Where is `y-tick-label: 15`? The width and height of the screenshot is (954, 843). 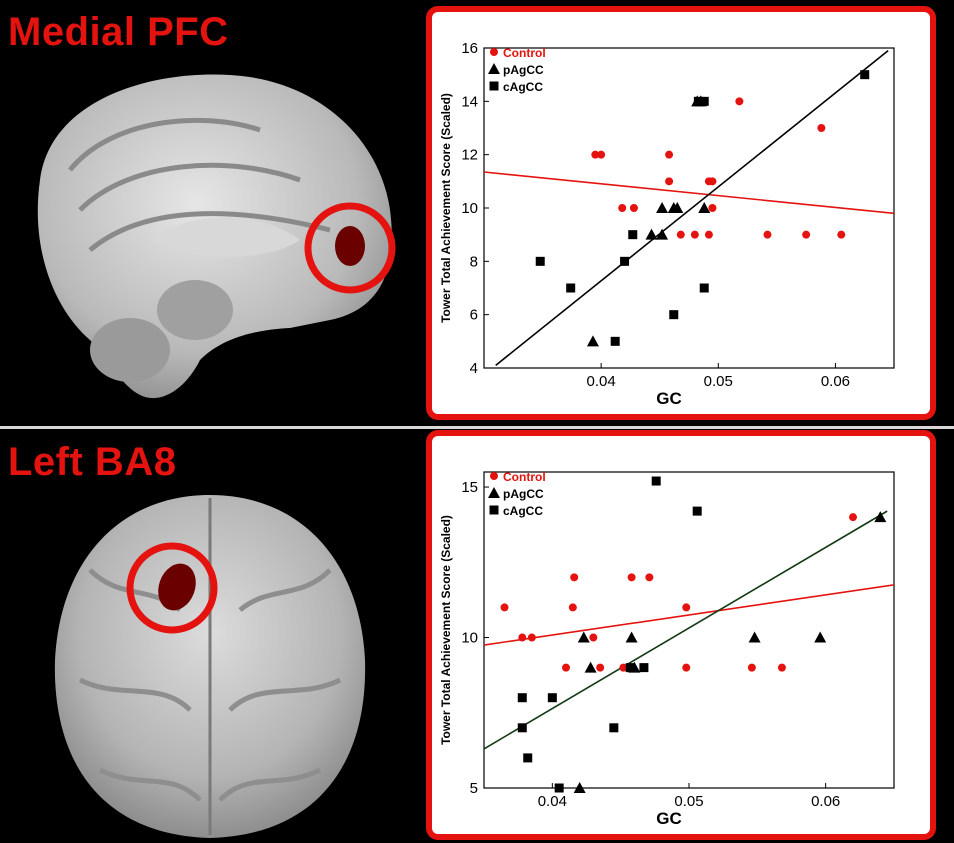
y-tick-label: 15 is located at coordinates (469, 487).